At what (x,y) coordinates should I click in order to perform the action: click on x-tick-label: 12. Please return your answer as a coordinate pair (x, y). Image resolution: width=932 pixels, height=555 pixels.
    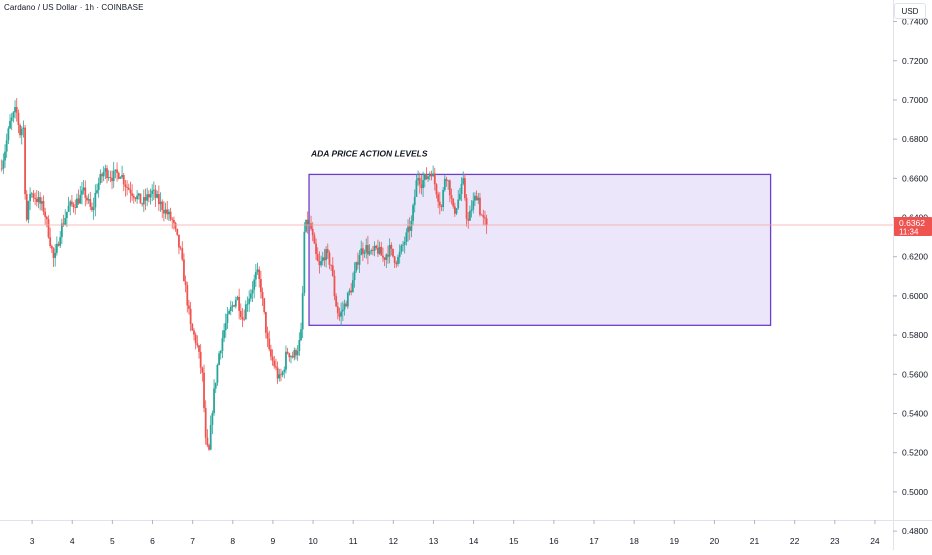
    Looking at the image, I should click on (394, 541).